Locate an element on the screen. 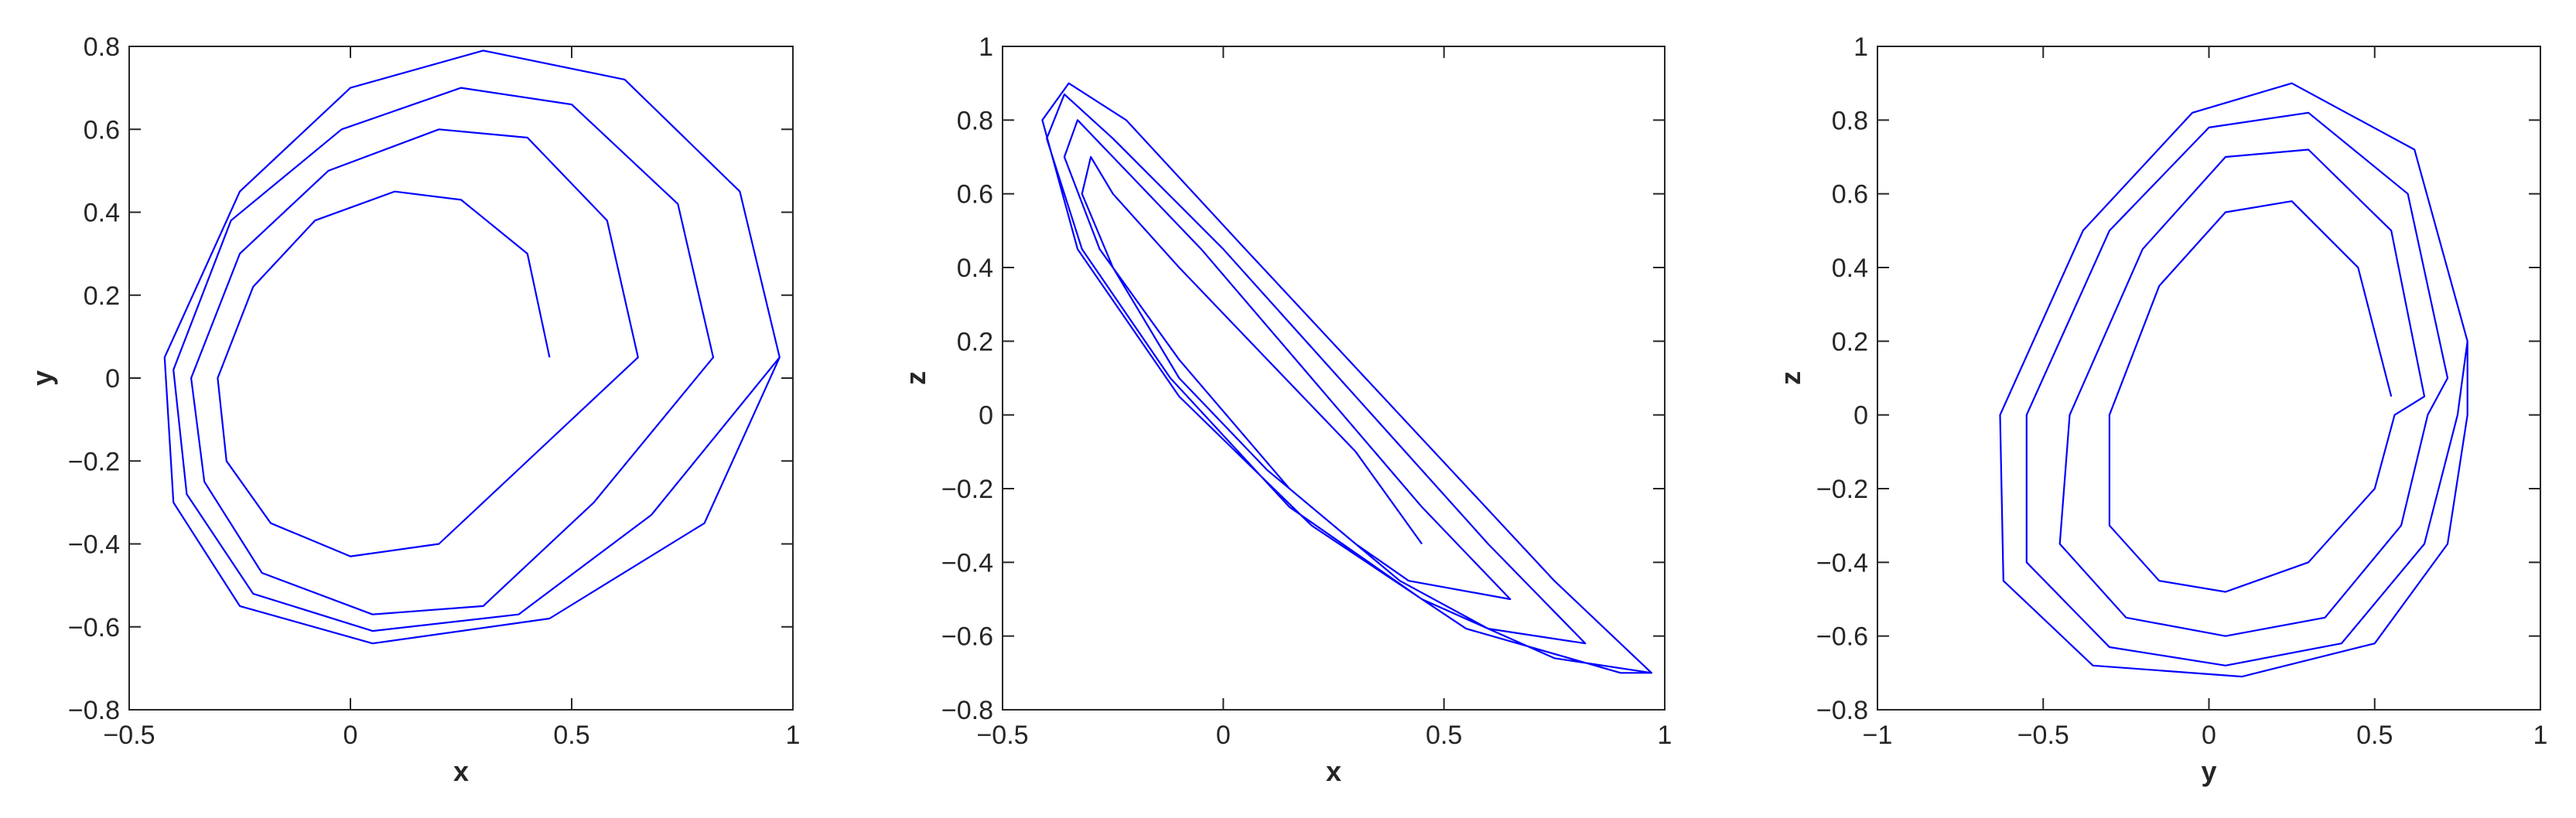 The width and height of the screenshot is (2576, 818). x-axis-label: y is located at coordinates (2208, 771).